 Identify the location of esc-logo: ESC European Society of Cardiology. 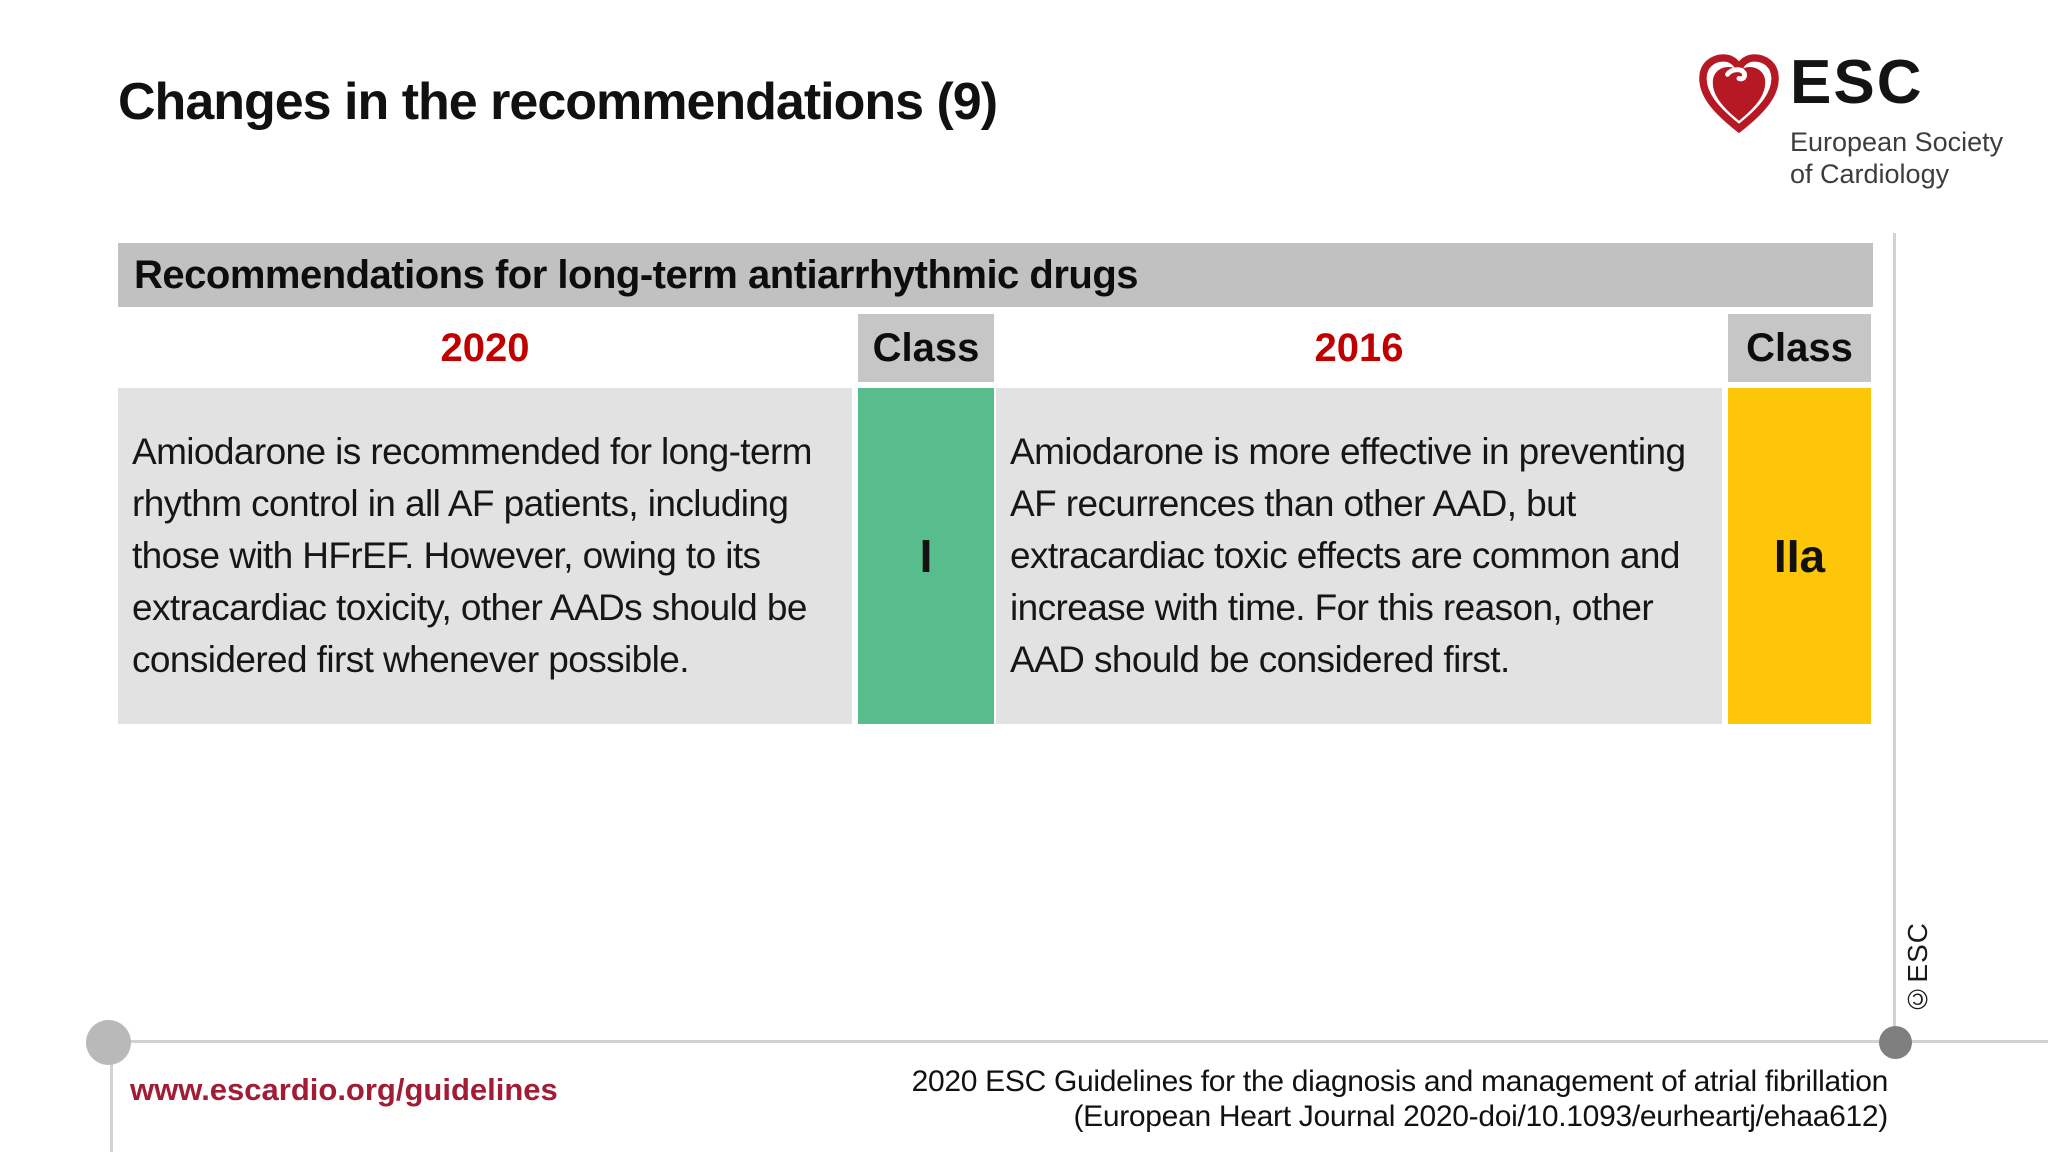
(1863, 125).